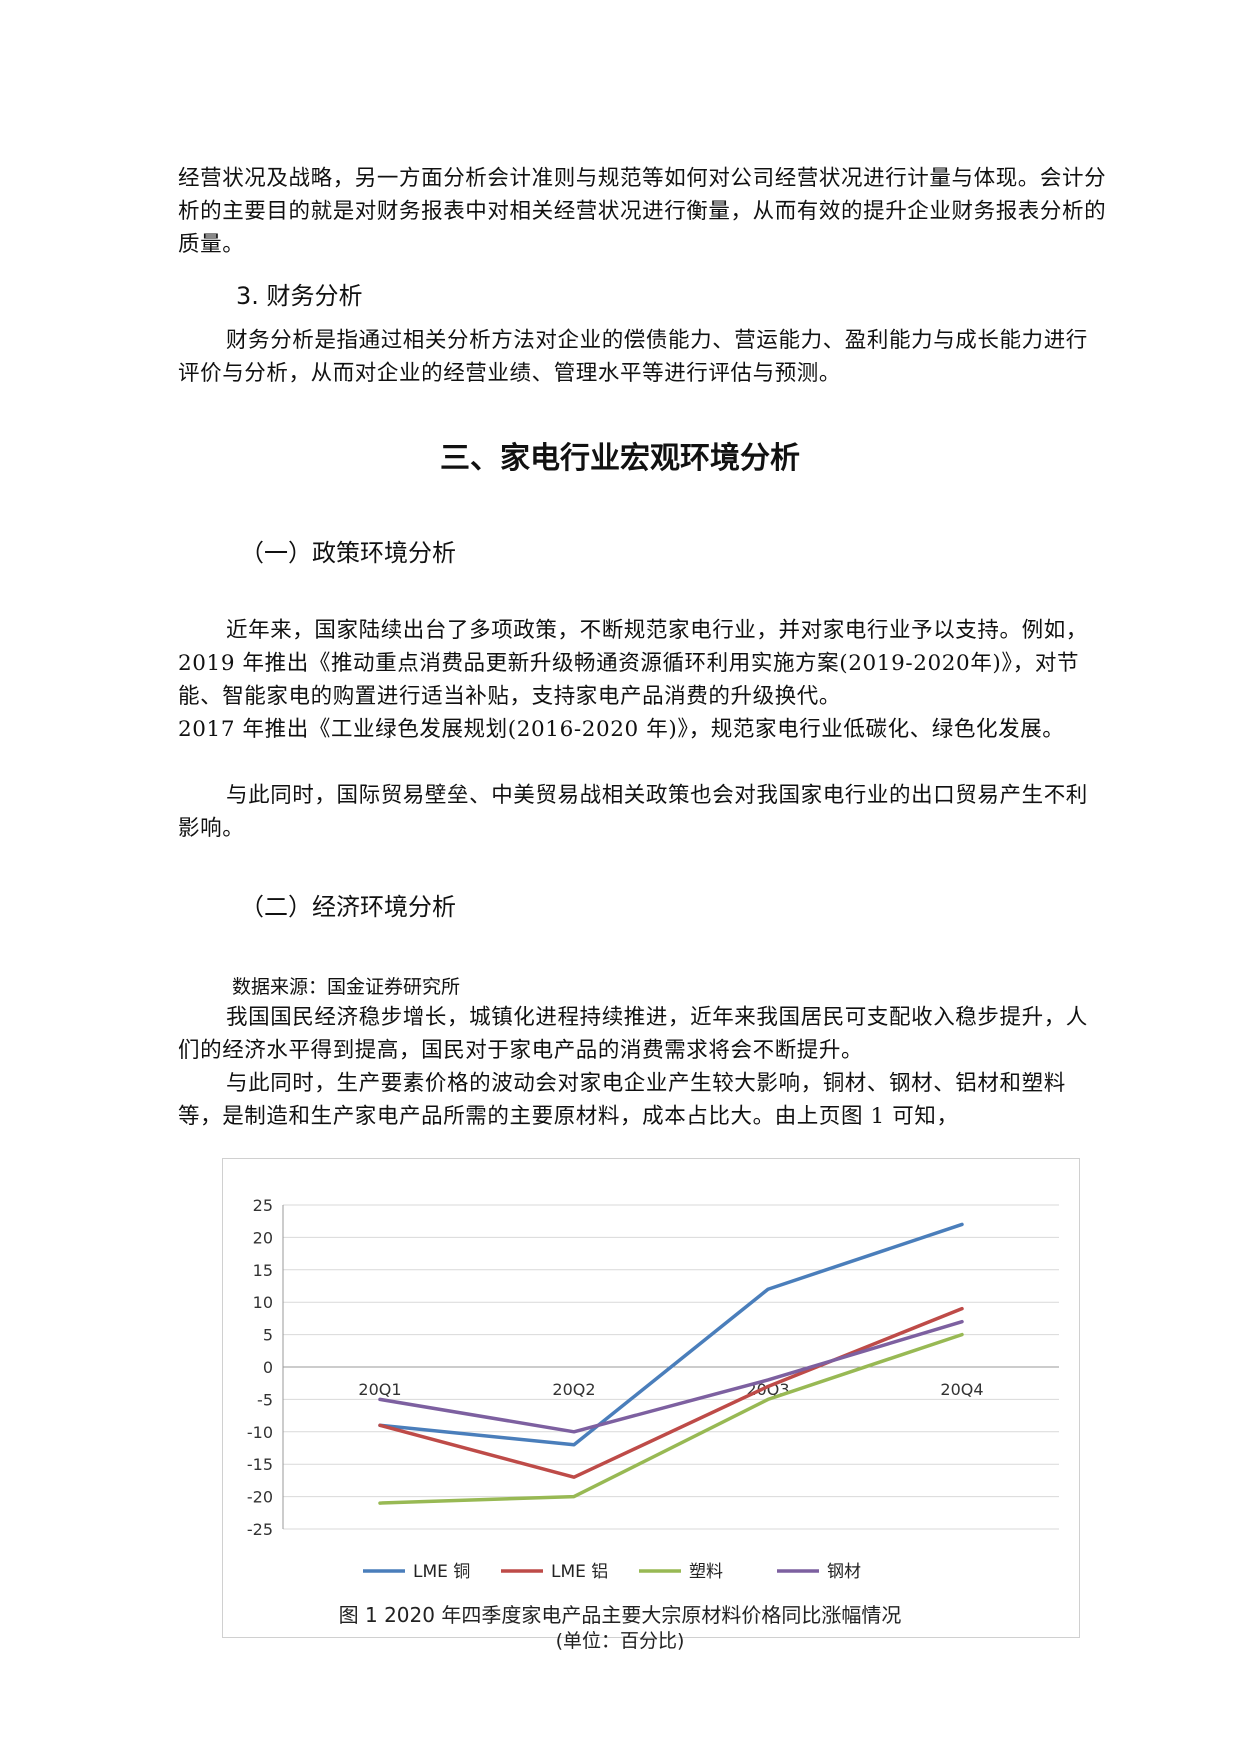 This screenshot has height=1754, width=1240. I want to click on y-tick-label: 0, so click(268, 1367).